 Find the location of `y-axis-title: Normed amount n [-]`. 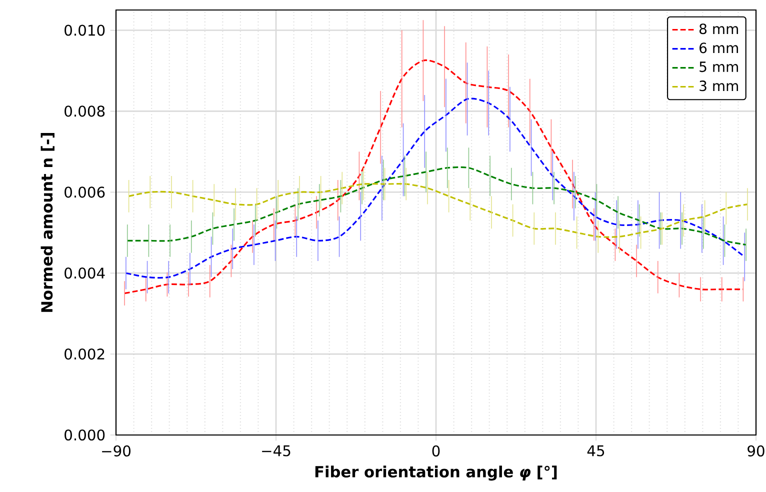

y-axis-title: Normed amount n [-] is located at coordinates (47, 222).